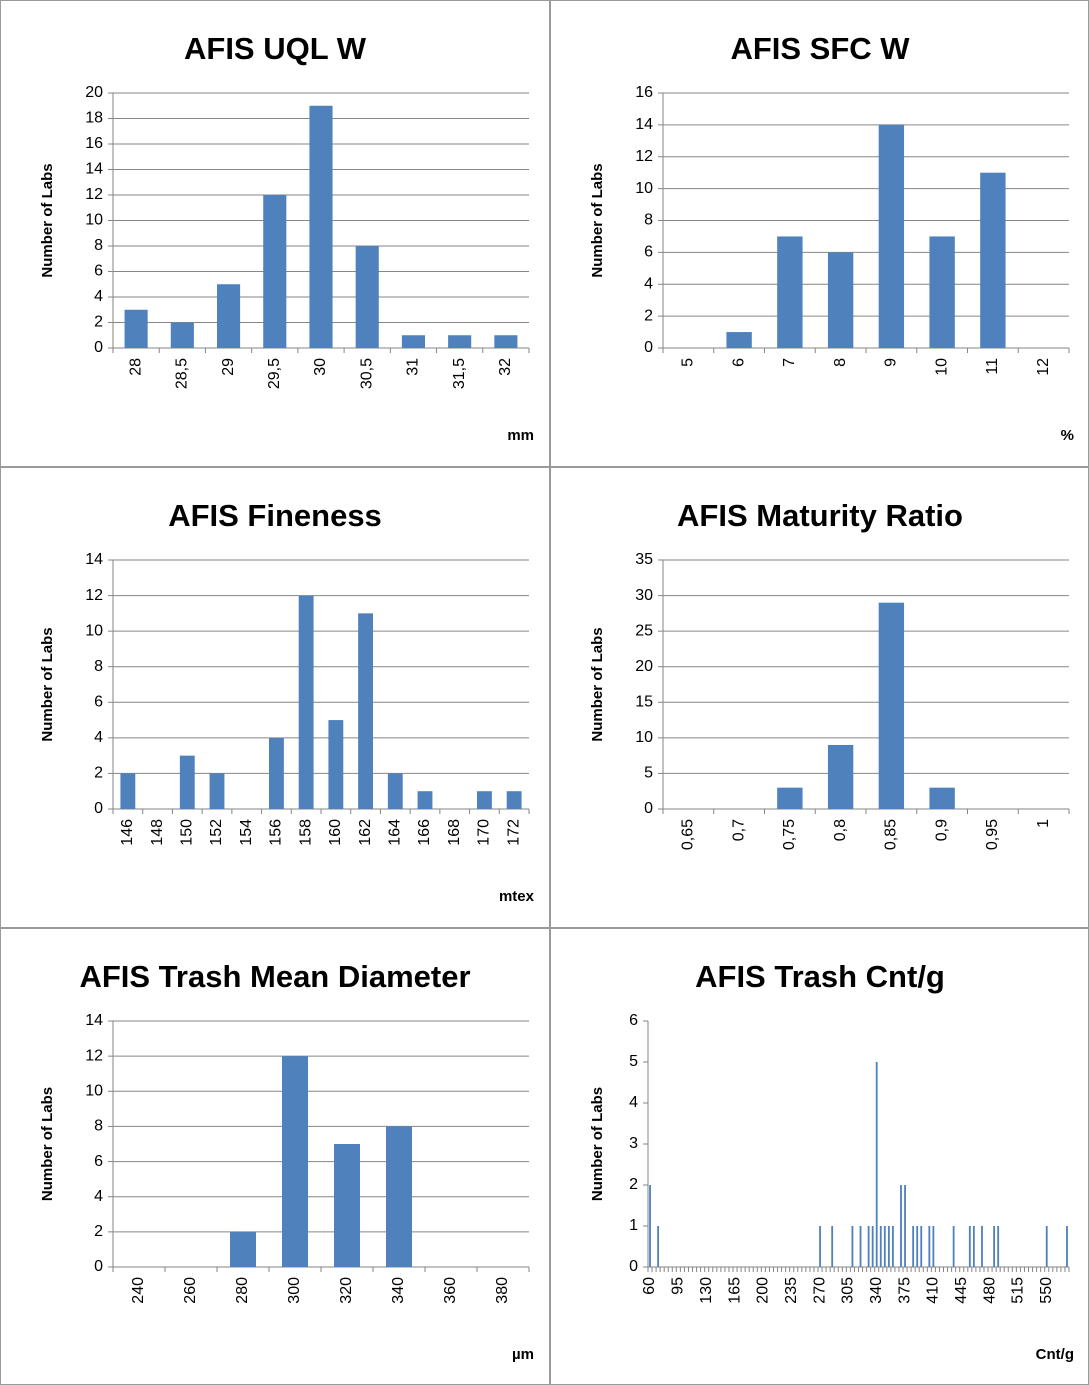  What do you see at coordinates (1046, 1290) in the screenshot?
I see `x-tick-label: 550` at bounding box center [1046, 1290].